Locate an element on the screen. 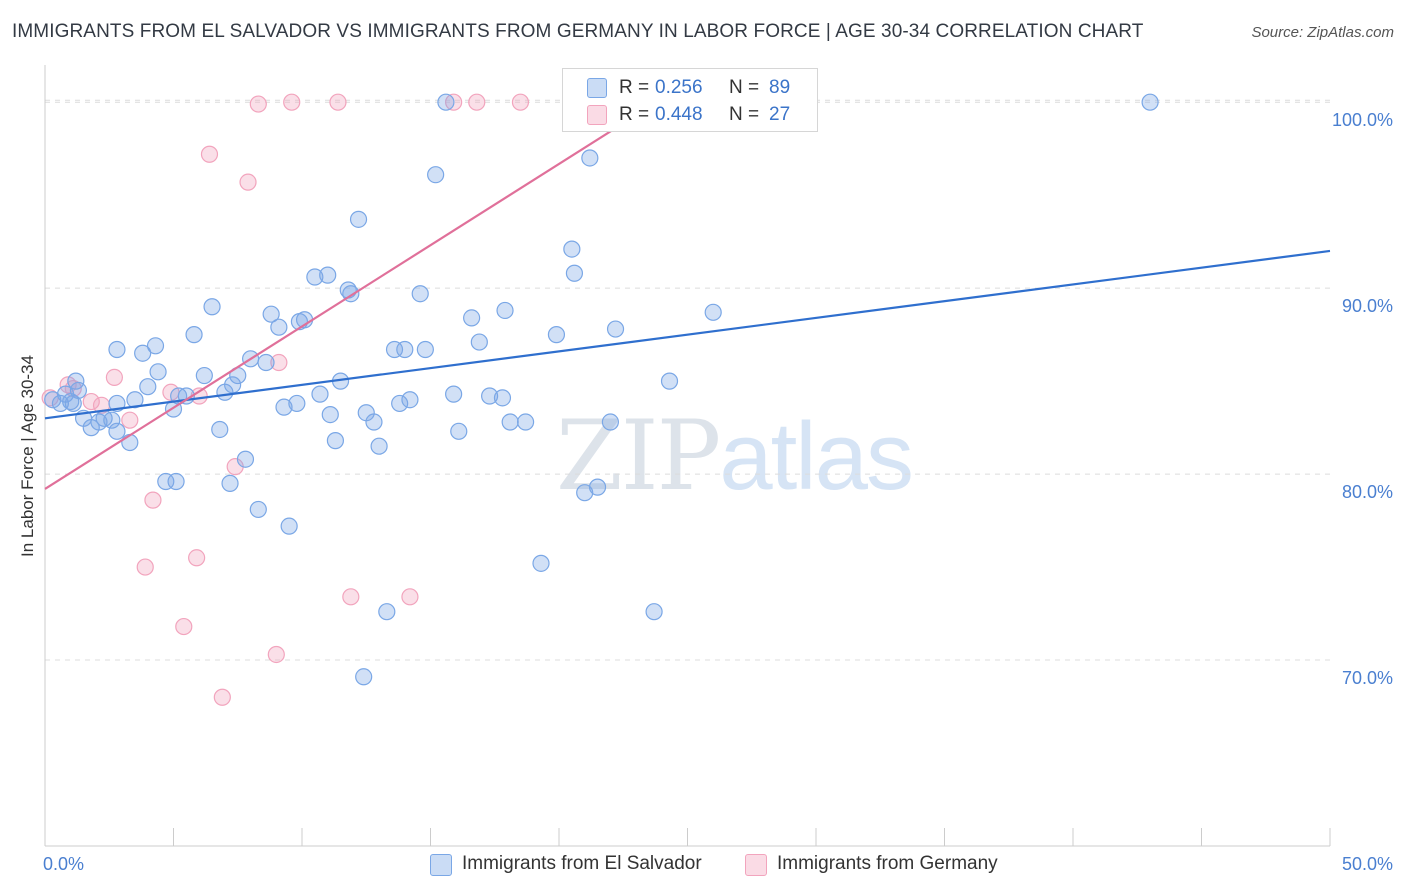 This screenshot has height=892, width=1406. legend-label: Immigrants from Germany is located at coordinates (887, 863).